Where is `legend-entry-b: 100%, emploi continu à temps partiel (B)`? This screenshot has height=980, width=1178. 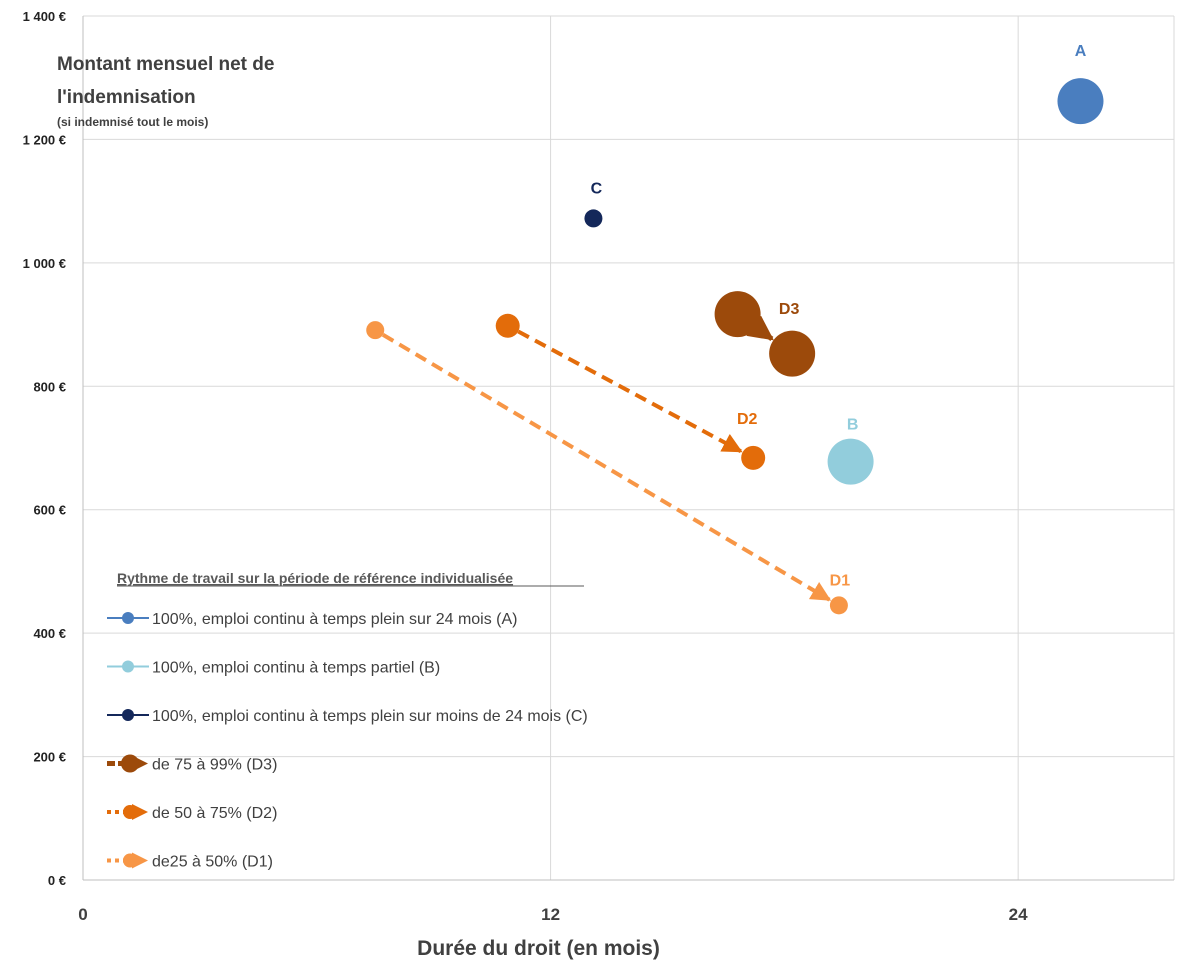
legend-entry-b: 100%, emploi continu à temps partiel (B) is located at coordinates (296, 668).